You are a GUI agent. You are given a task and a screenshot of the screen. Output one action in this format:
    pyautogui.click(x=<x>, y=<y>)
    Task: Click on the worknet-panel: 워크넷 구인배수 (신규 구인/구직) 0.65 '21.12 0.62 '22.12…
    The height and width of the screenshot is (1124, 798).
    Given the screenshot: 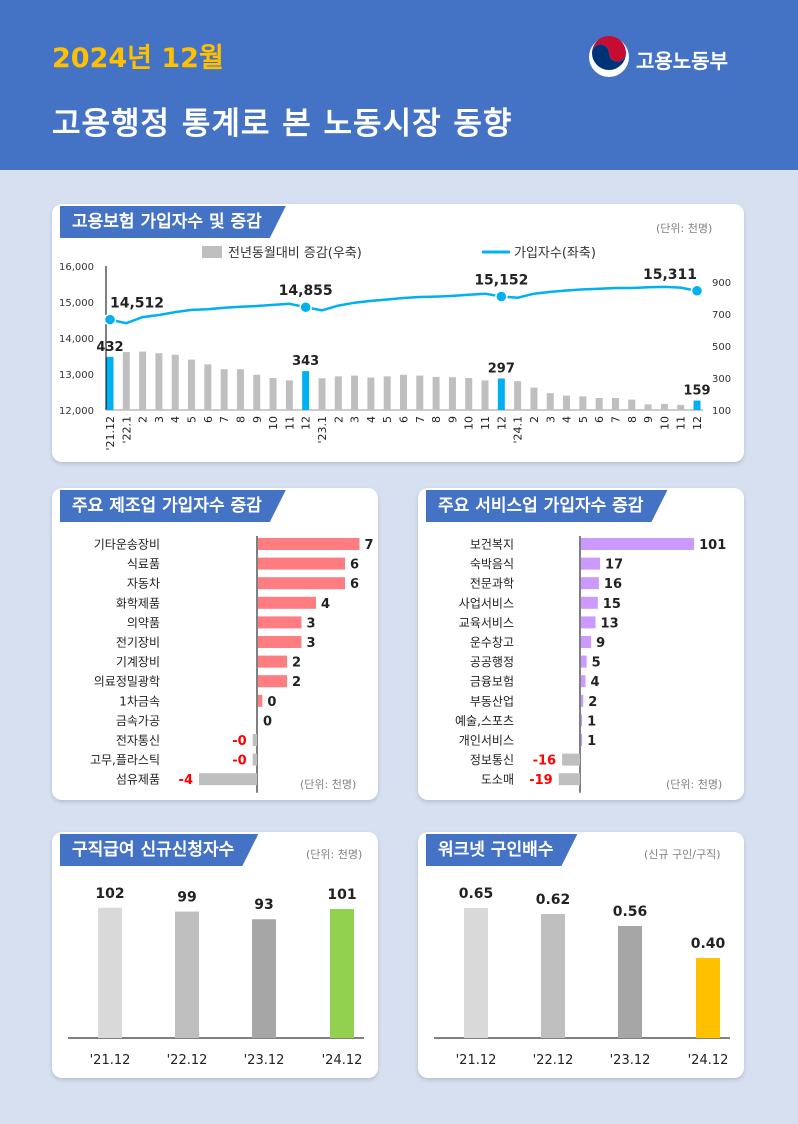 What is the action you would take?
    pyautogui.click(x=581, y=955)
    